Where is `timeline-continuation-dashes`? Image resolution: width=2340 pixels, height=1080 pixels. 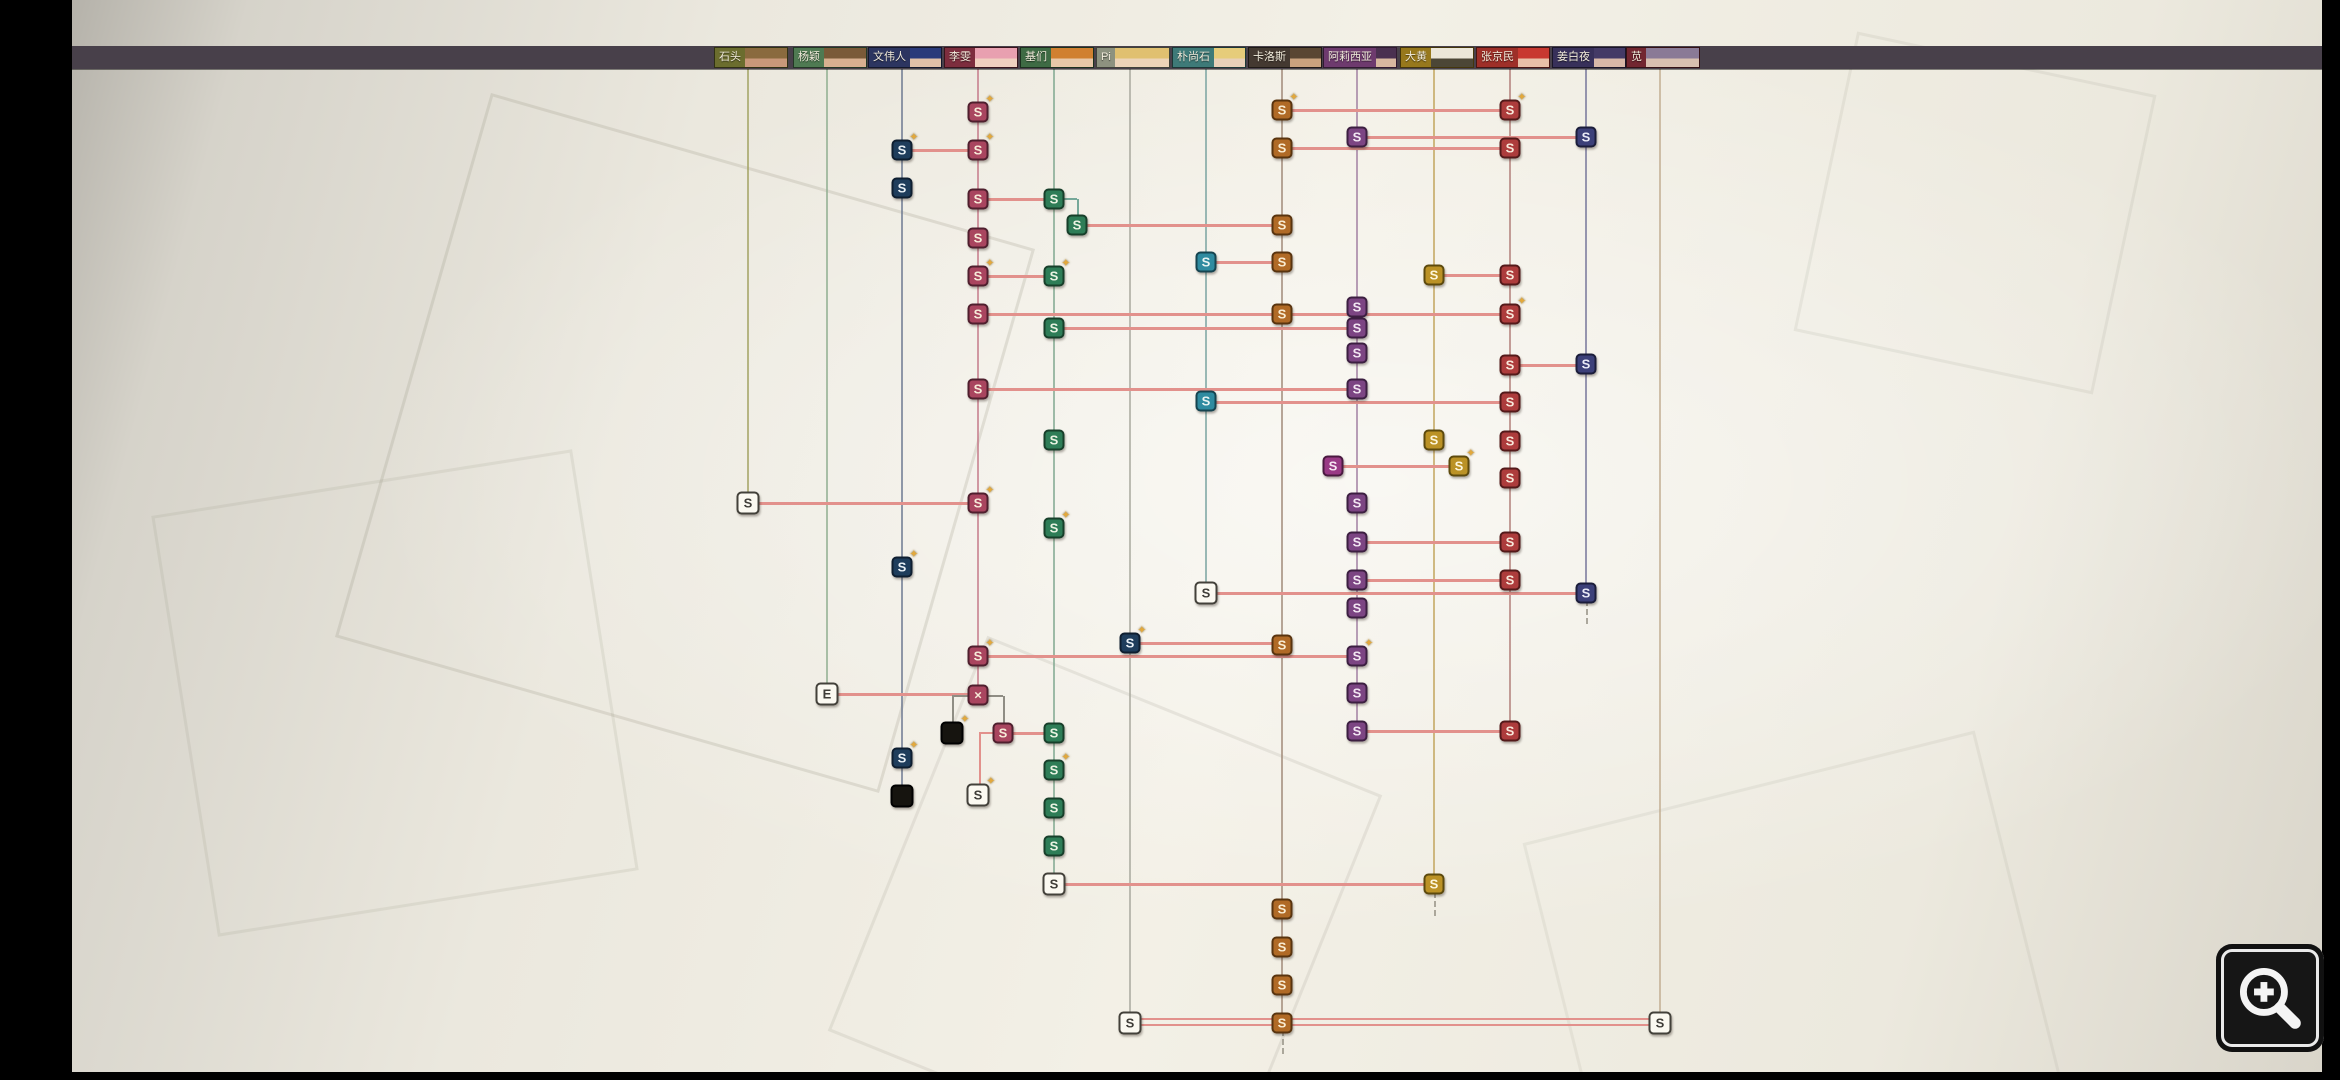
timeline-continuation-dashes is located at coordinates (1435, 904).